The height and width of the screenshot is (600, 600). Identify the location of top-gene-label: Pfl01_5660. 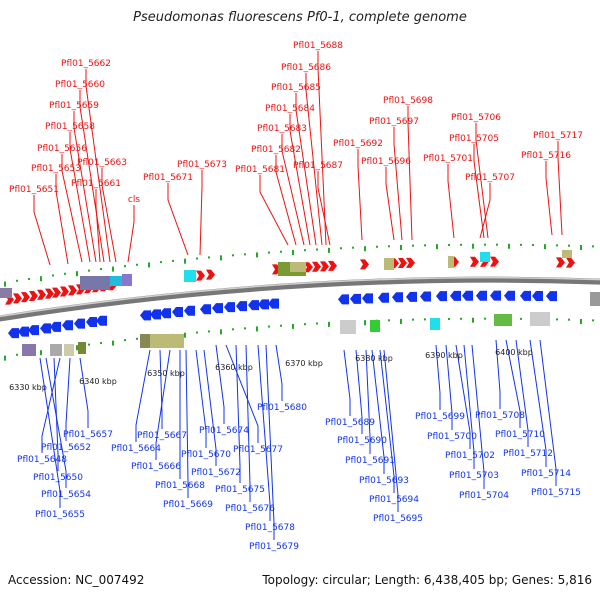
(80, 85).